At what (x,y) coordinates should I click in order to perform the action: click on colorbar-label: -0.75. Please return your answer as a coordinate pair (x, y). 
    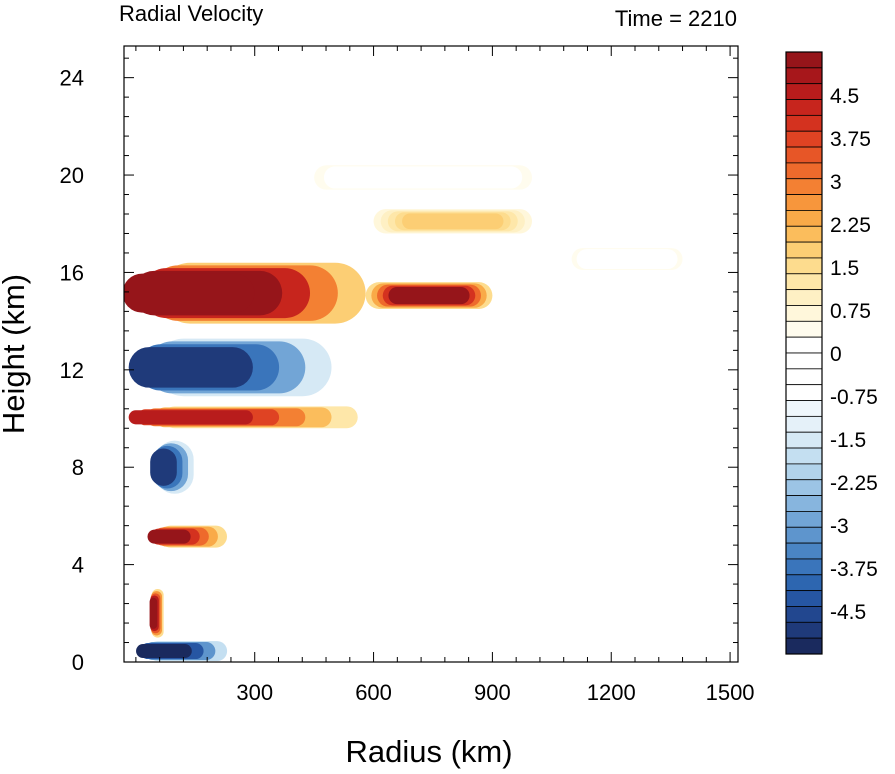
    Looking at the image, I should click on (854, 397).